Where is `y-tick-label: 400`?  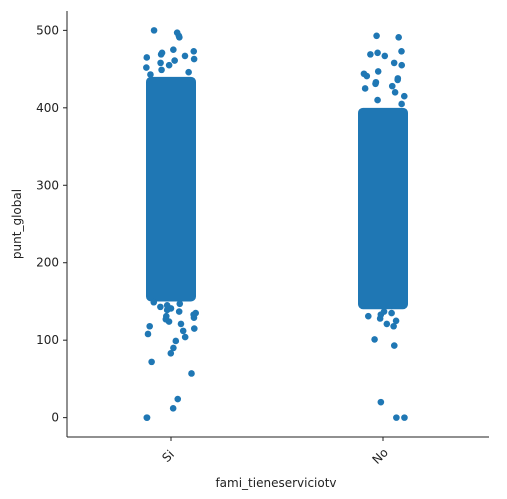
y-tick-label: 400 is located at coordinates (47, 108).